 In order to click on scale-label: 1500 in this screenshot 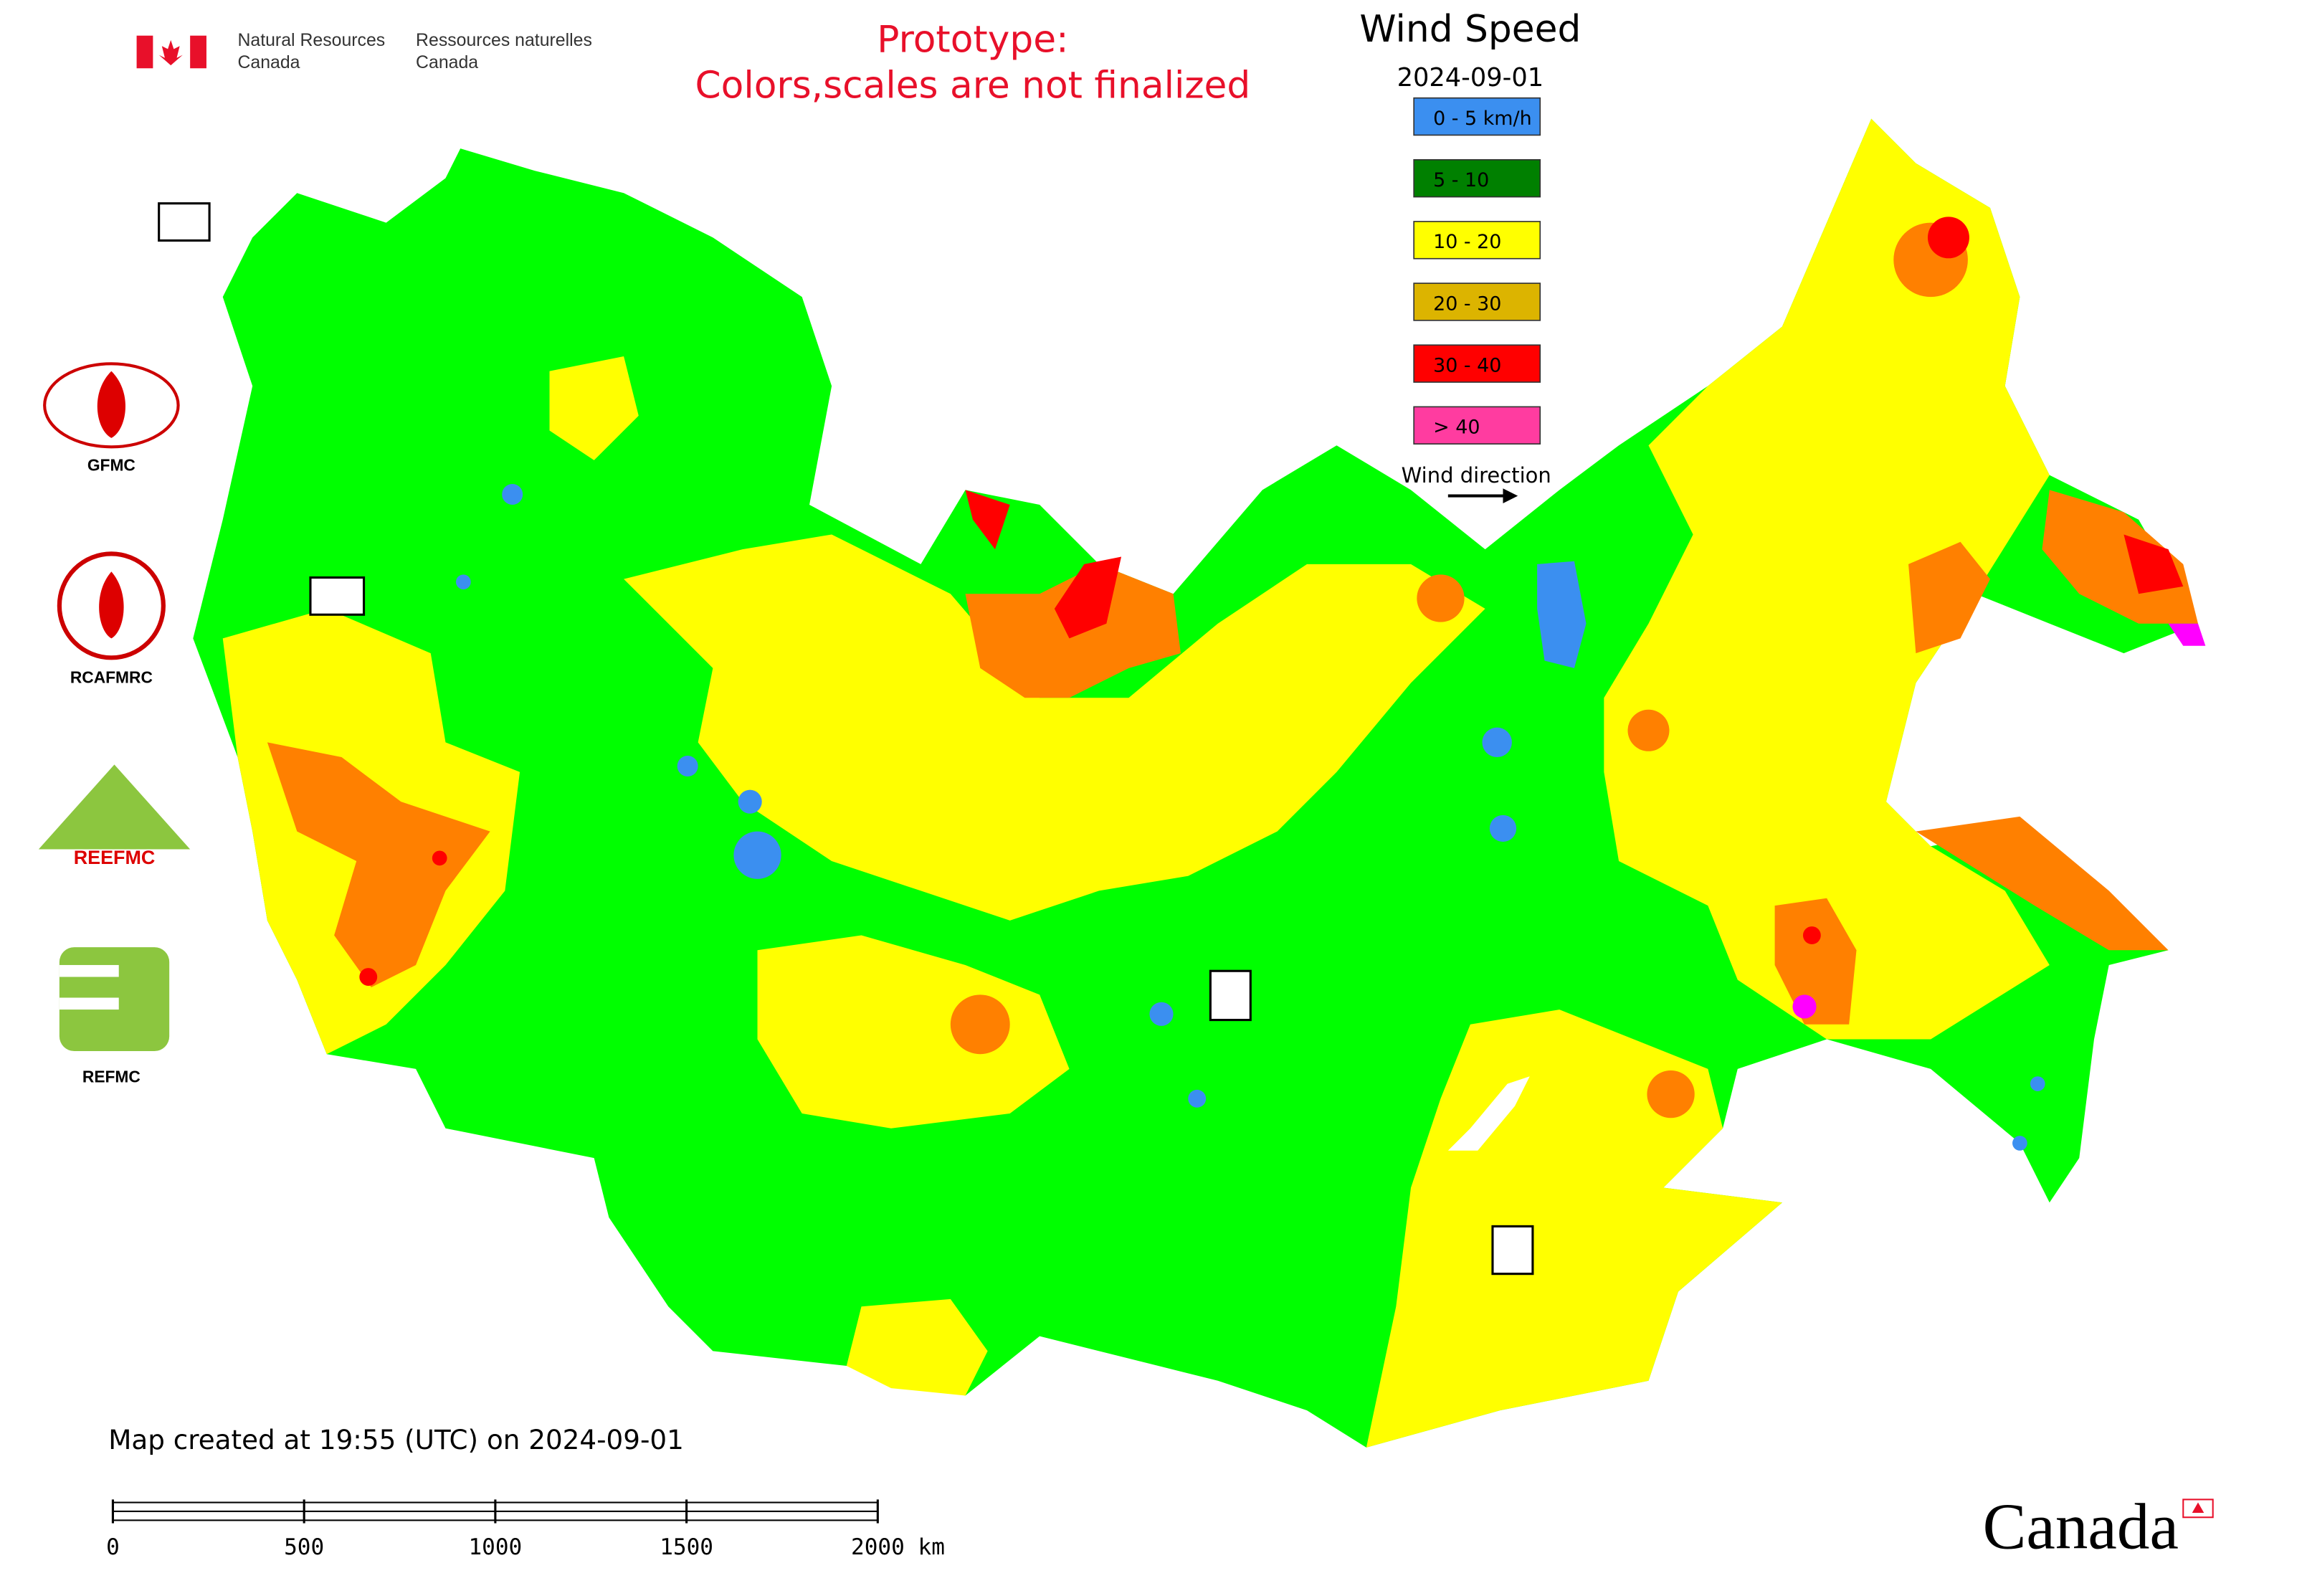, I will do `click(686, 1547)`.